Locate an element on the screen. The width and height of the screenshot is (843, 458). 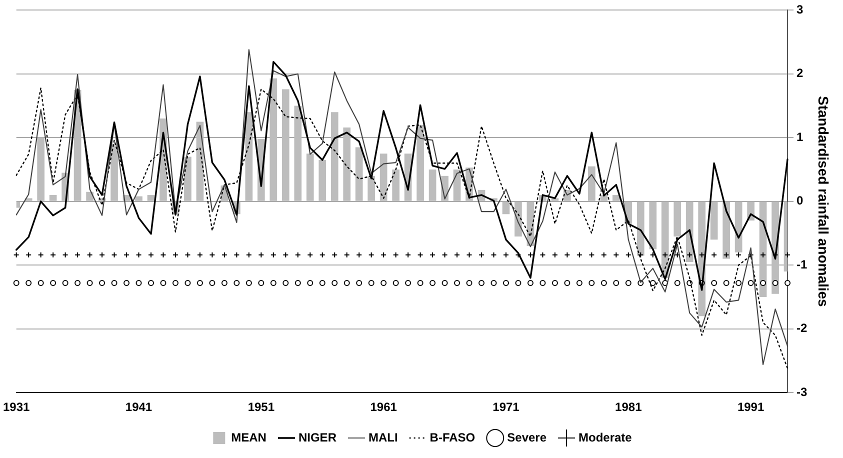
y-tick-label: -2 is located at coordinates (802, 328).